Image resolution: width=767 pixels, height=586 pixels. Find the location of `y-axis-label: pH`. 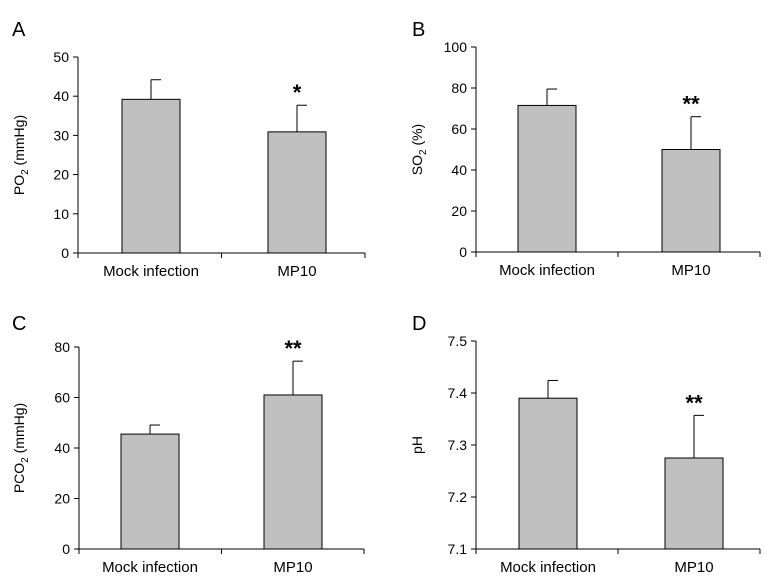

y-axis-label: pH is located at coordinates (417, 445).